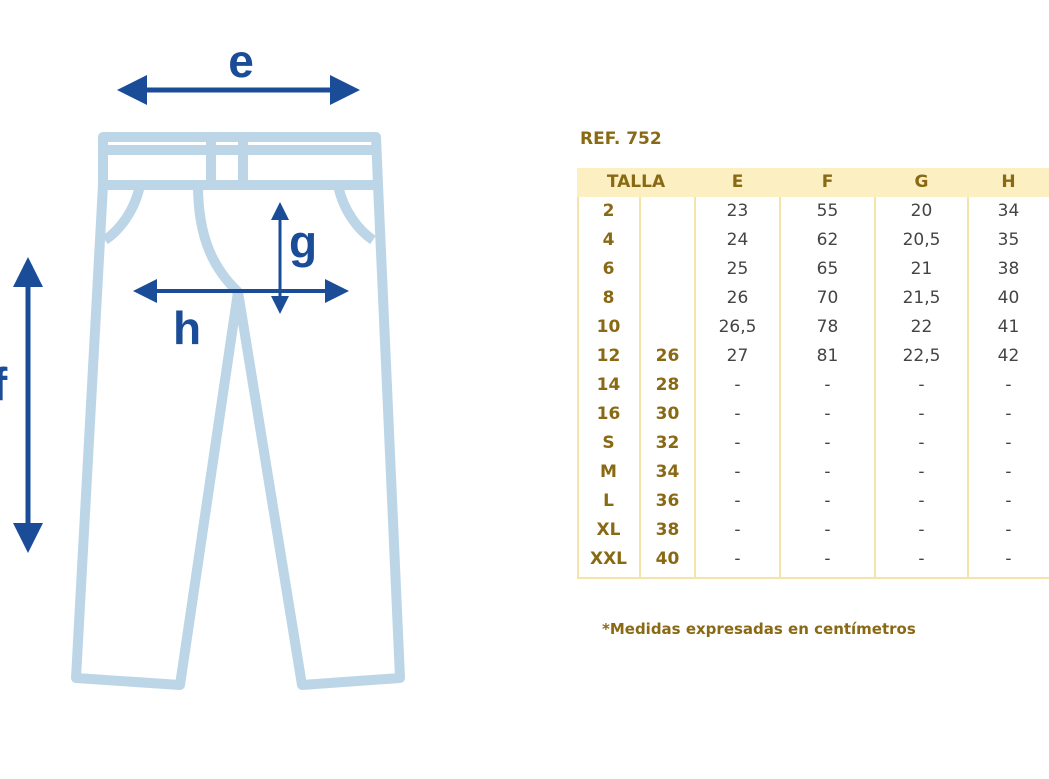 This screenshot has width=1049, height=779. What do you see at coordinates (608, 385) in the screenshot?
I see `size-cell: 14` at bounding box center [608, 385].